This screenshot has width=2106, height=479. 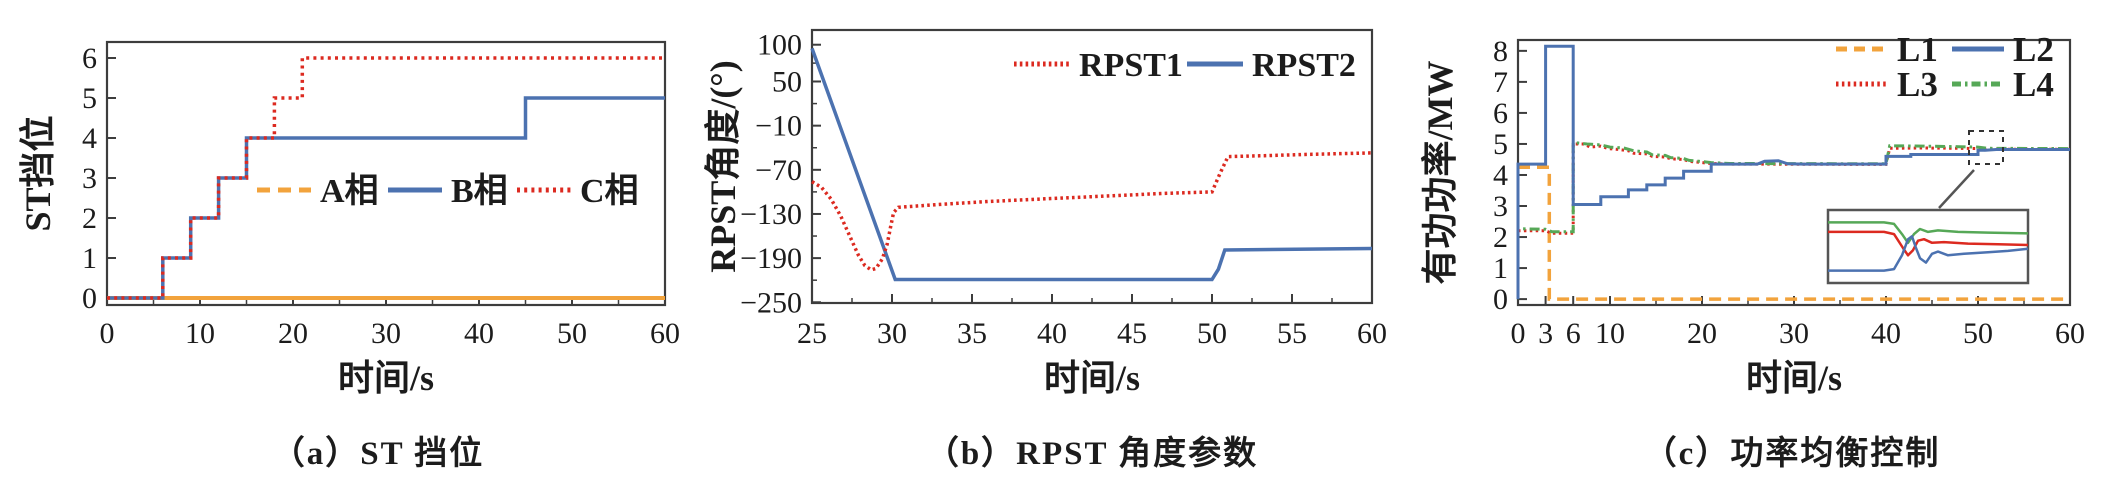 I want to click on inset-series-green, so click(x=1928, y=233).